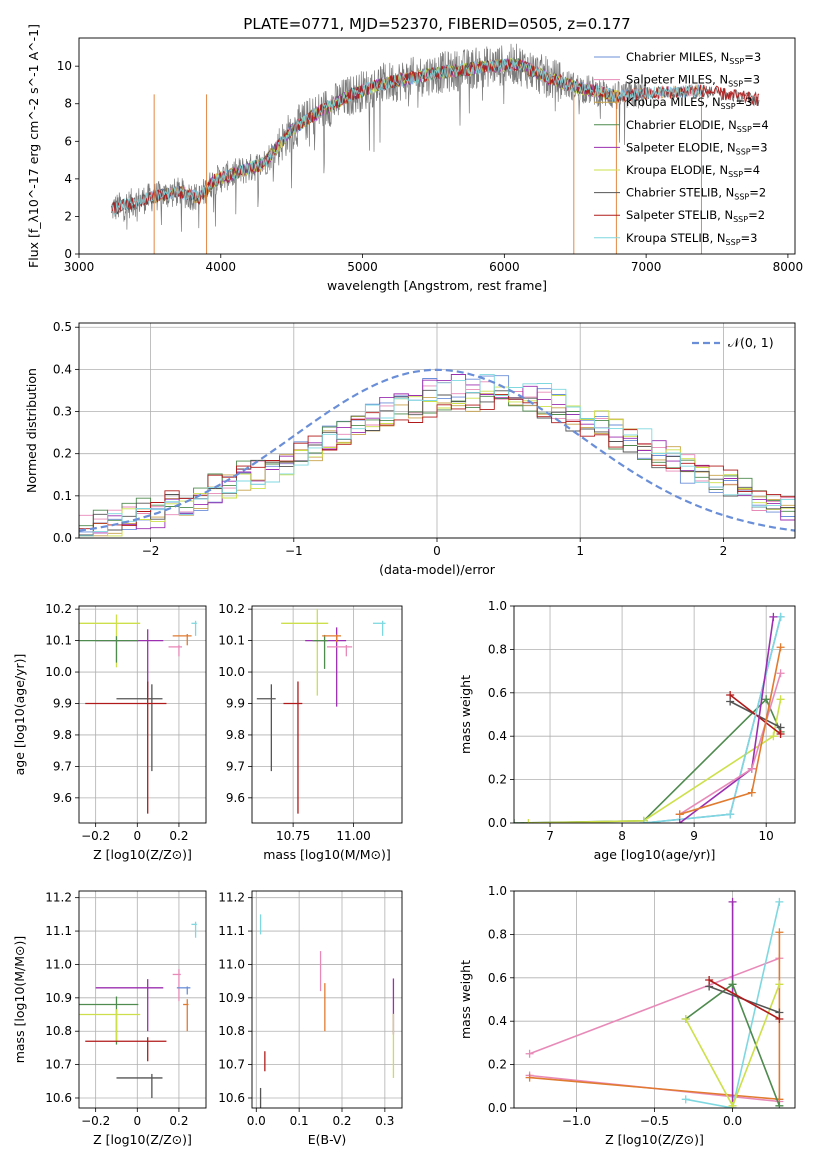 The image size is (819, 1170). What do you see at coordinates (294, 551) in the screenshot?
I see `x-tick-label: −1` at bounding box center [294, 551].